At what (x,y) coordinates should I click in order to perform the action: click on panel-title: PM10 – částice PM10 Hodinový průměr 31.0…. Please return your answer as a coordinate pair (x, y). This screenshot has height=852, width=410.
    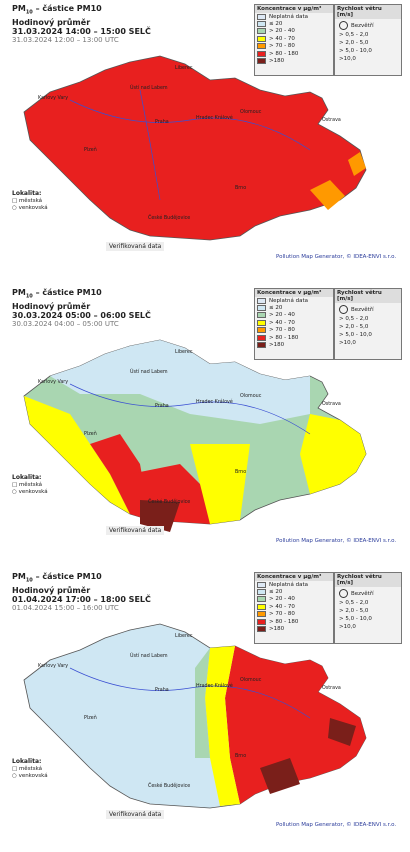
    Looking at the image, I should click on (81, 24).